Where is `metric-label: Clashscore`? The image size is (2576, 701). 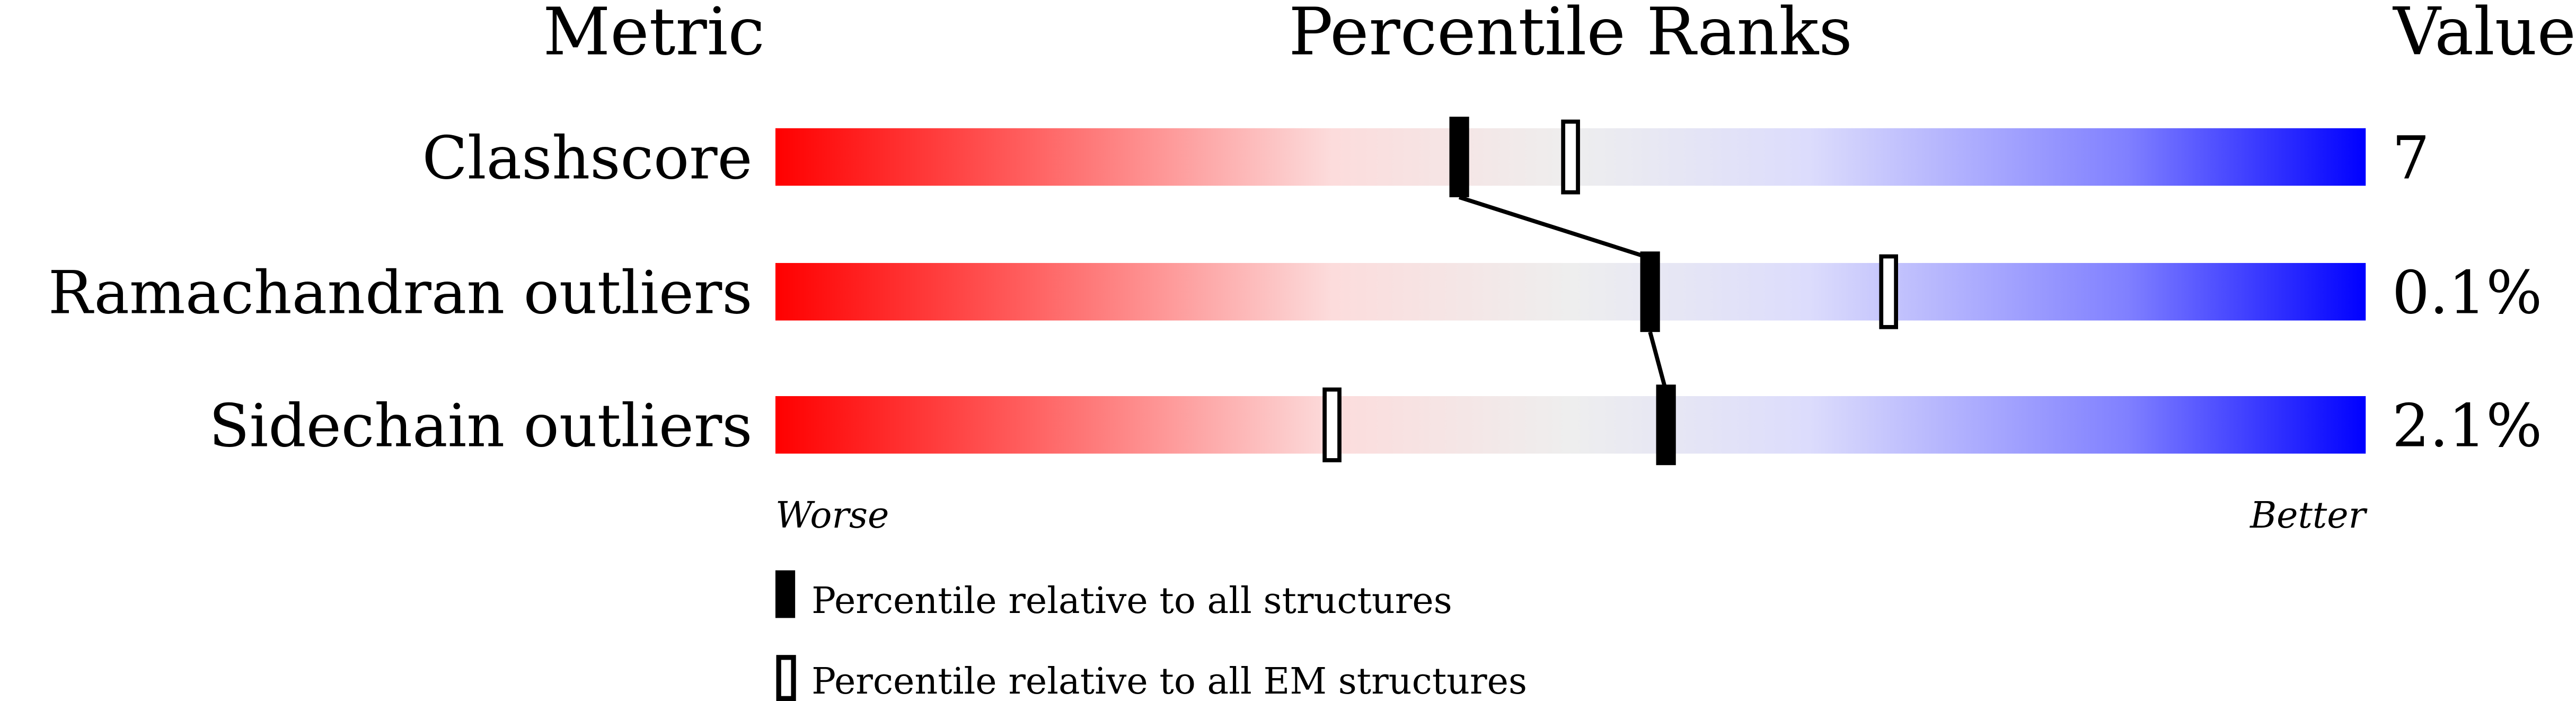 metric-label: Clashscore is located at coordinates (587, 158).